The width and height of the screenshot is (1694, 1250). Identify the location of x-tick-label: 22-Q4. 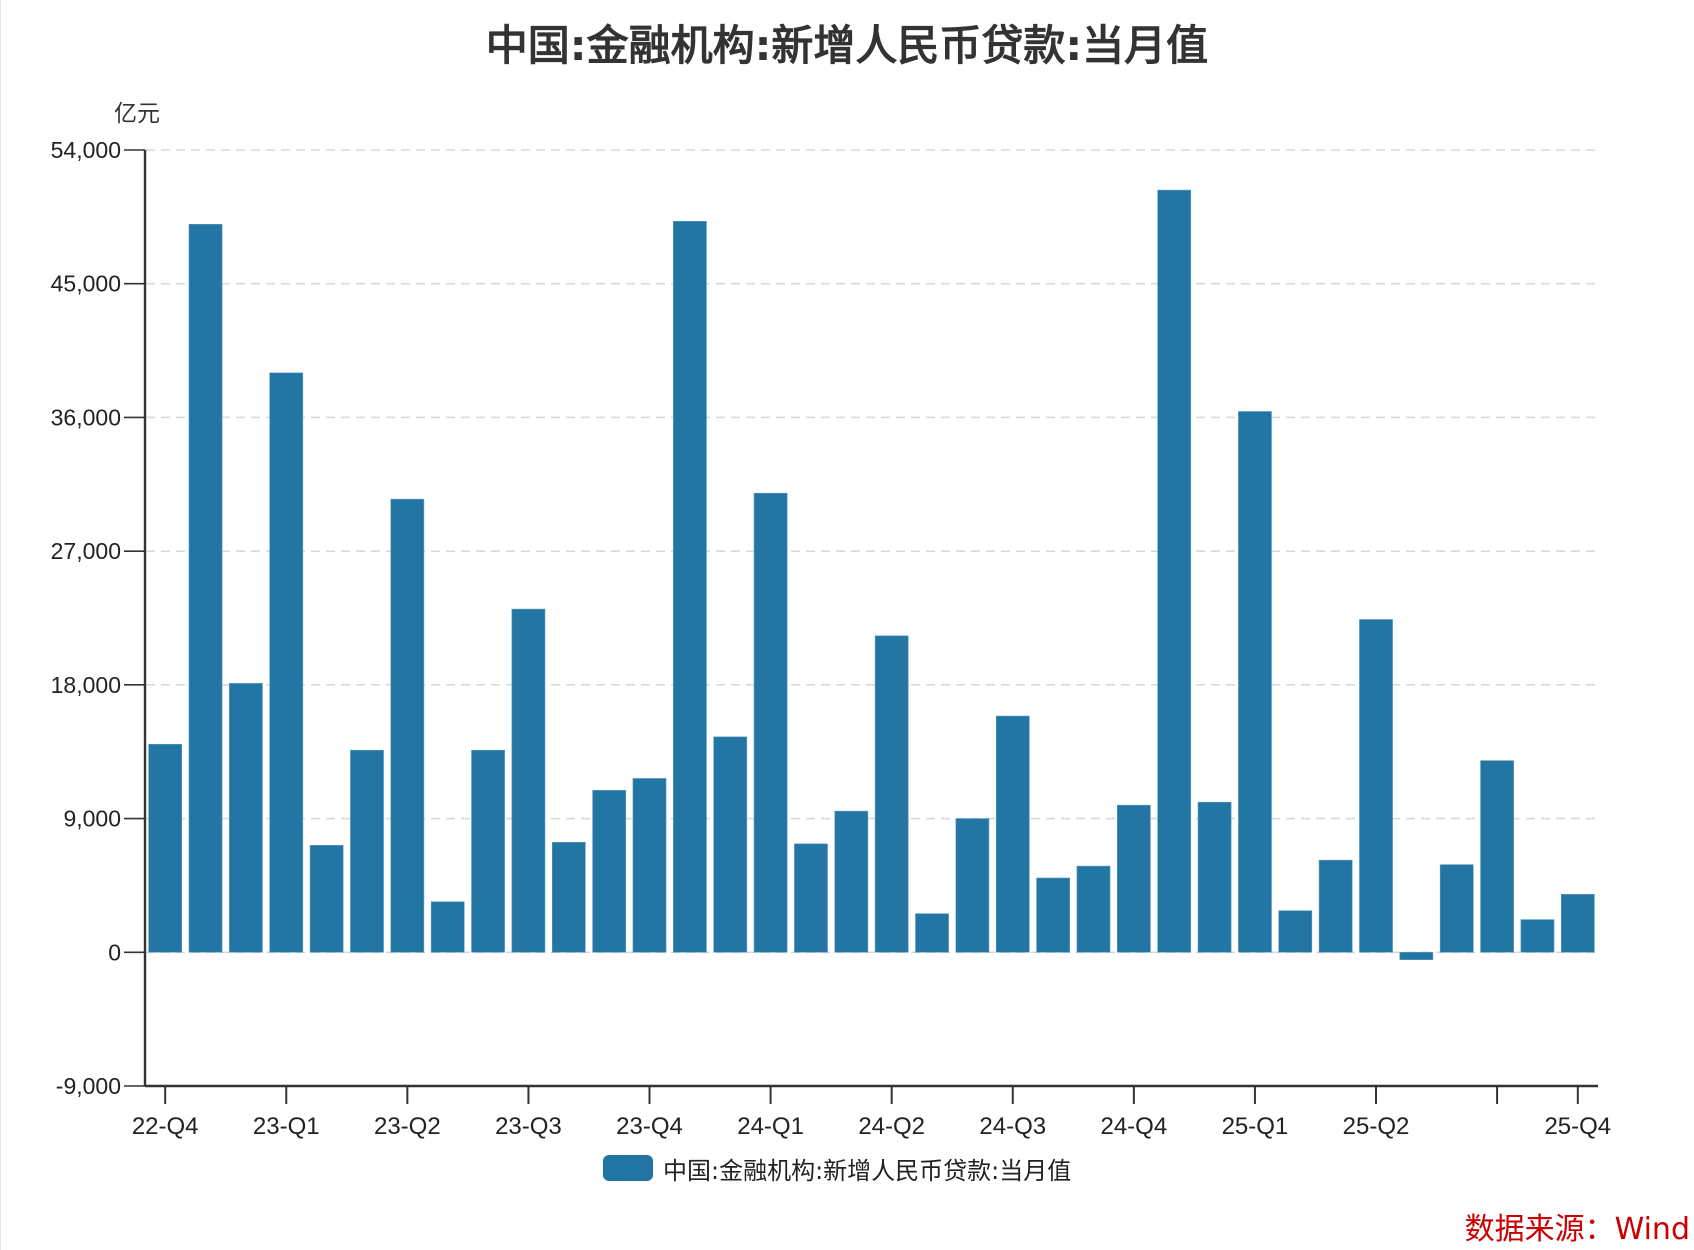
(165, 1126).